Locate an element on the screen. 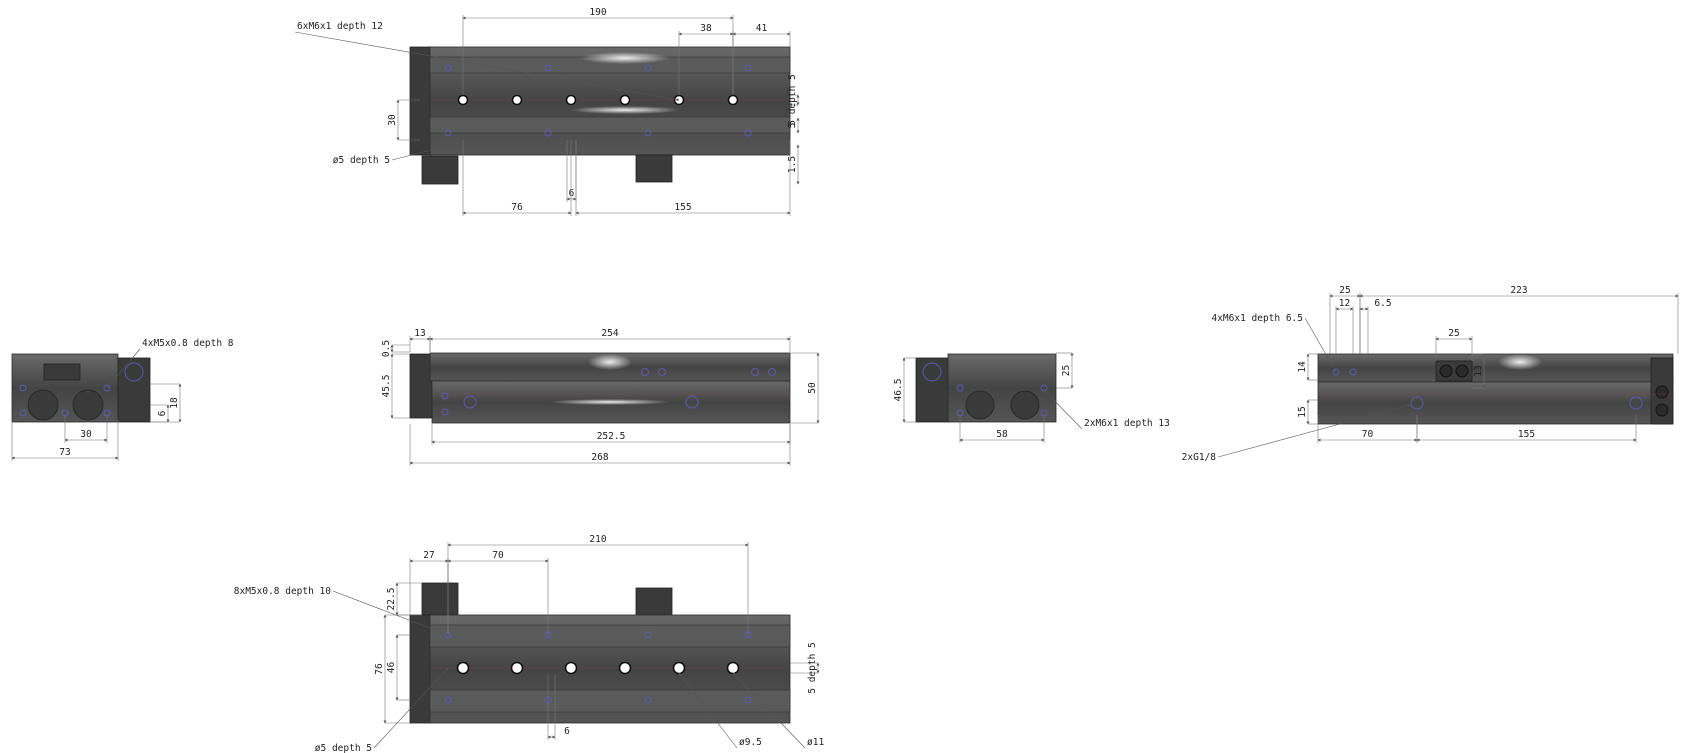  front-dim-total: 268 is located at coordinates (600, 445).